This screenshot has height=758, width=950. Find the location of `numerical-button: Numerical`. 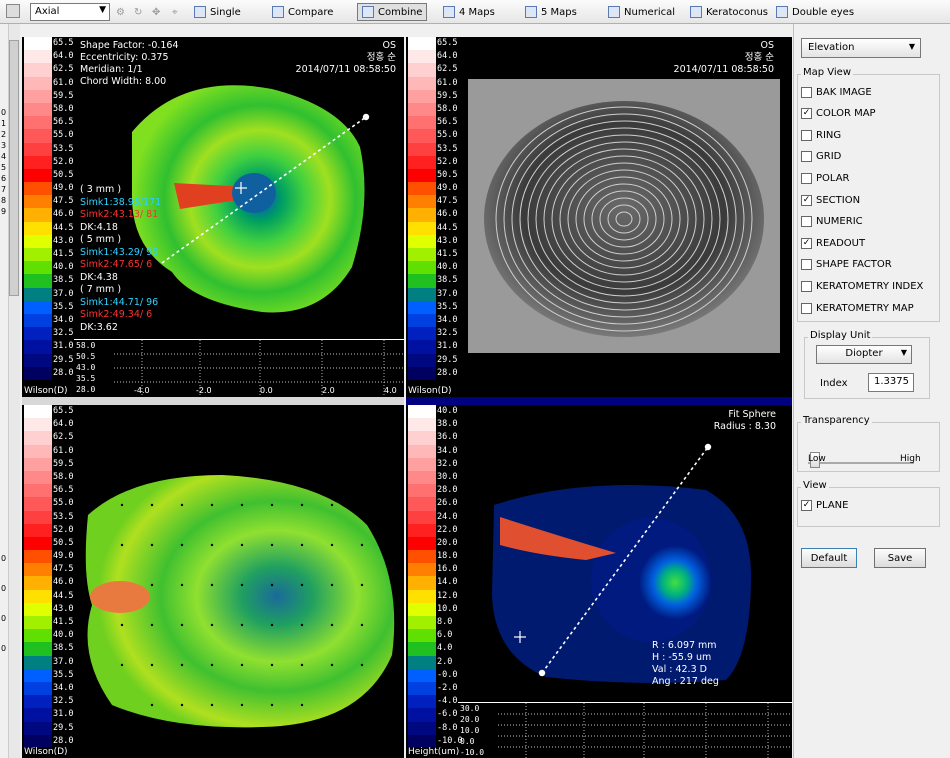

numerical-button: Numerical is located at coordinates (641, 12).